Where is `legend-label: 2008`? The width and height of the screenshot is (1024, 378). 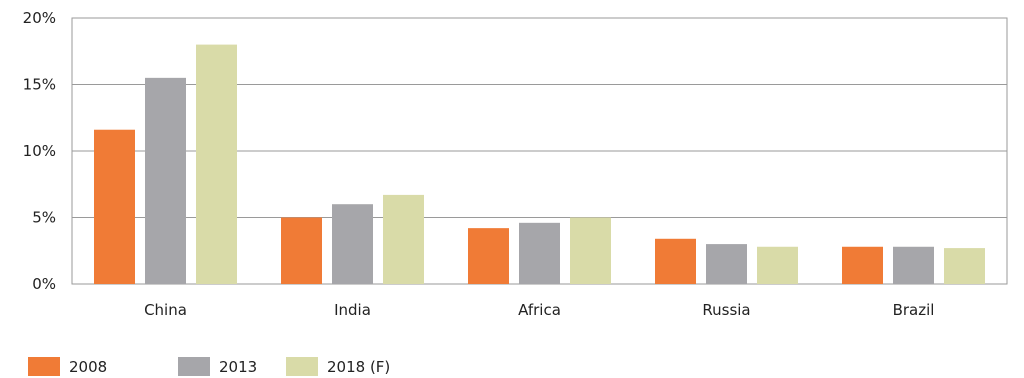 legend-label: 2008 is located at coordinates (88, 367).